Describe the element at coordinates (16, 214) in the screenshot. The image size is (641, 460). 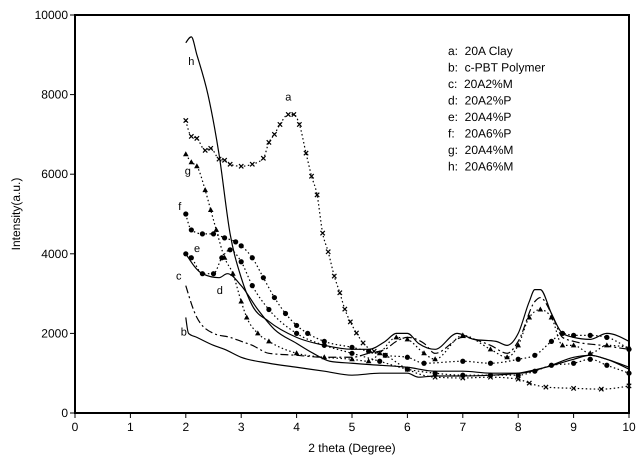
I see `y-axis-title: Intensity(a.u.)` at that location.